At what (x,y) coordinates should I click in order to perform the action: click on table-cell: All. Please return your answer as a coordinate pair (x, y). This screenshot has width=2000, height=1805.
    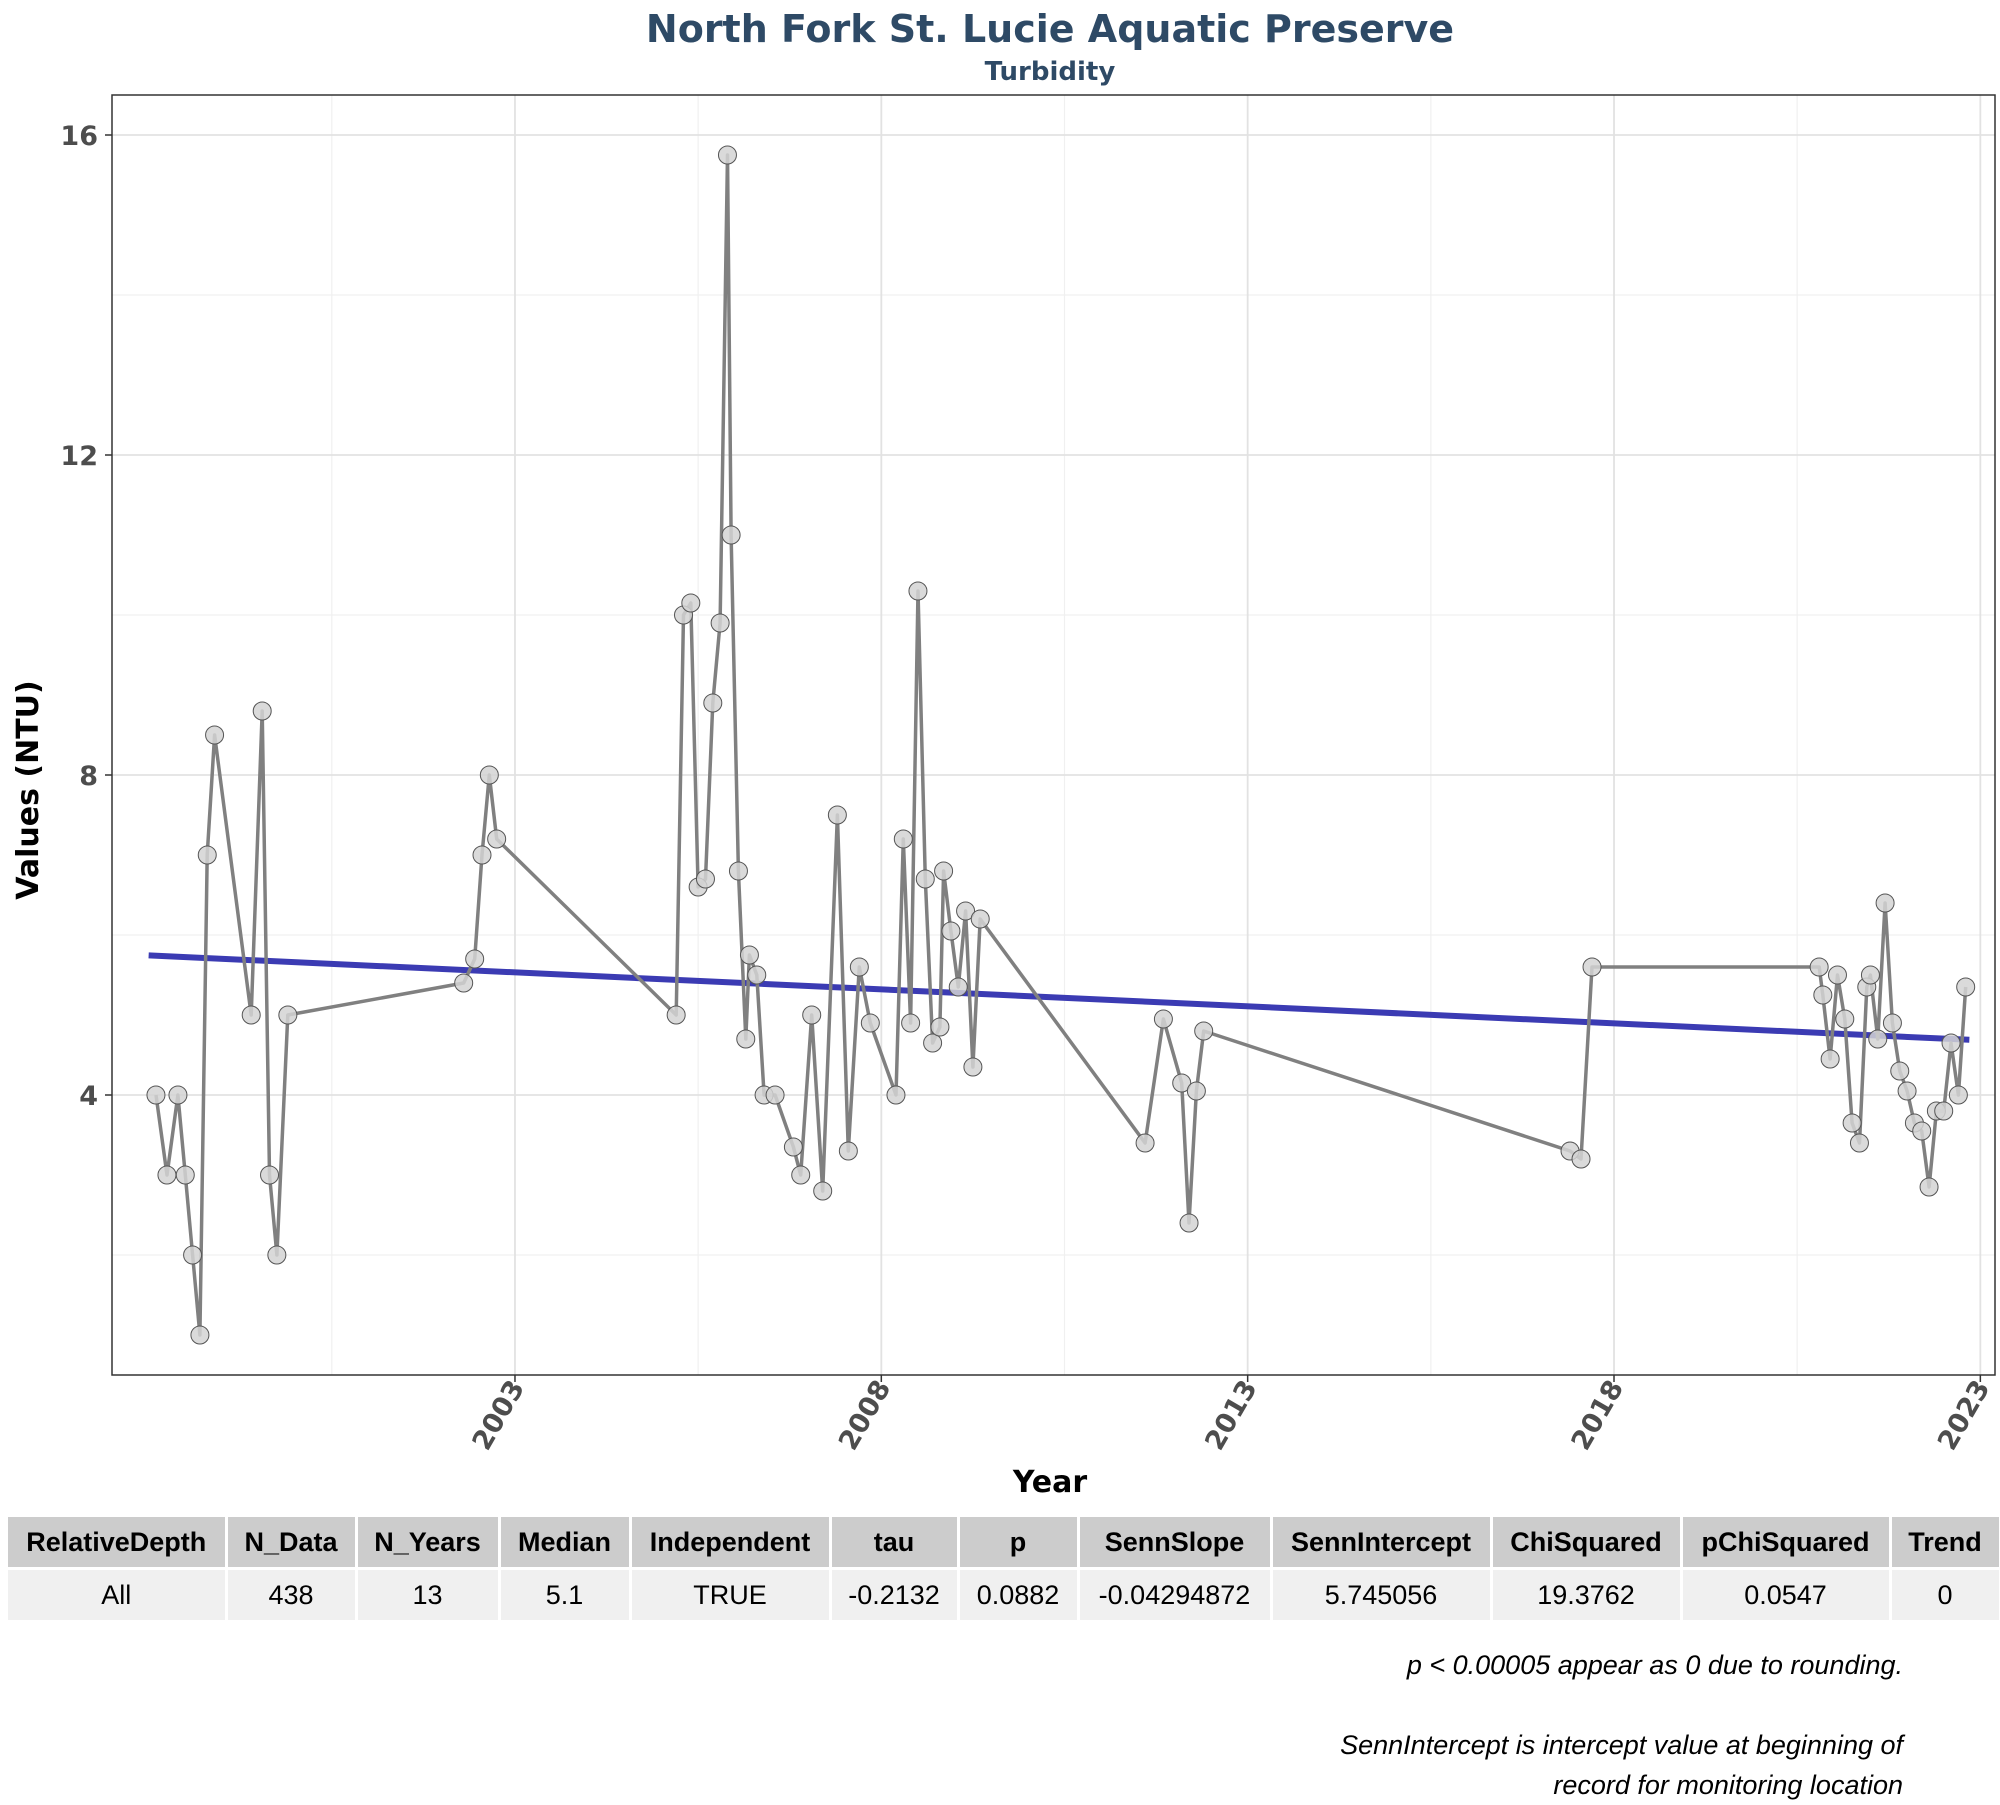
    Looking at the image, I should click on (118, 1593).